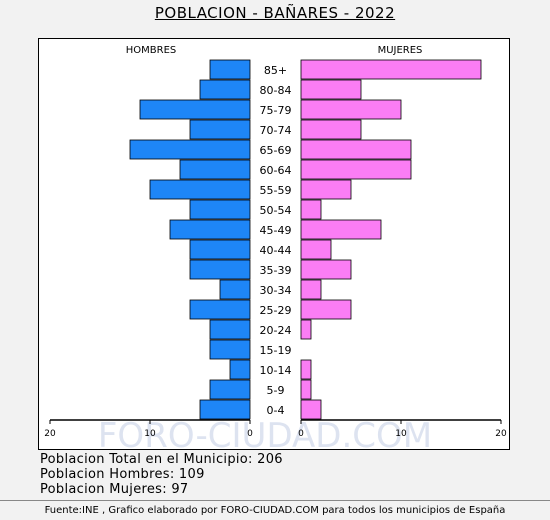 Image resolution: width=550 pixels, height=520 pixels. I want to click on watermark: FORO-CIUDAD.COM, so click(265, 433).